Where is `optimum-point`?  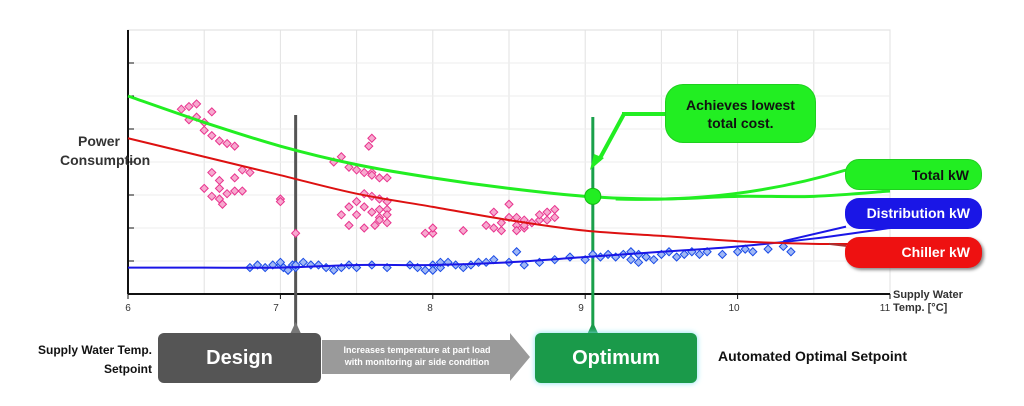 optimum-point is located at coordinates (593, 196).